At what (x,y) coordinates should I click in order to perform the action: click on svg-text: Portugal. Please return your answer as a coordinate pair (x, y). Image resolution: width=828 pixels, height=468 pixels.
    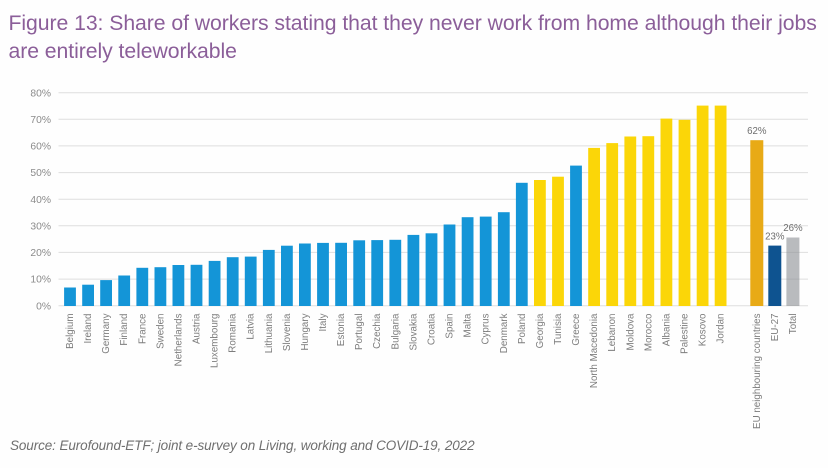
    Looking at the image, I should click on (359, 332).